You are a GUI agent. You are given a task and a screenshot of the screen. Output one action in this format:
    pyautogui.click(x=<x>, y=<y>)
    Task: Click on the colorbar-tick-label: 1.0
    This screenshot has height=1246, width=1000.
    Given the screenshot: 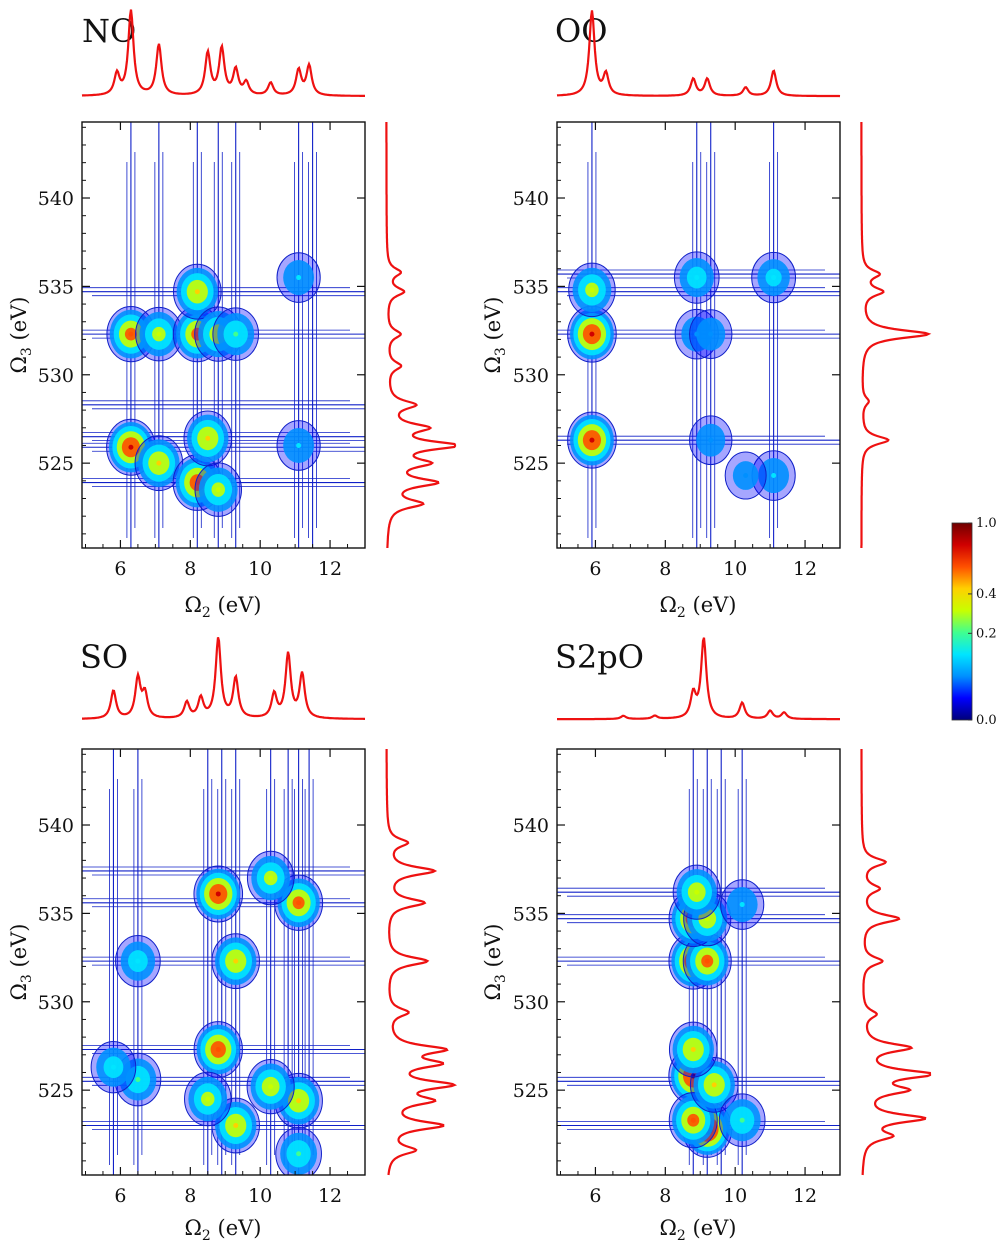 What is the action you would take?
    pyautogui.click(x=986, y=523)
    